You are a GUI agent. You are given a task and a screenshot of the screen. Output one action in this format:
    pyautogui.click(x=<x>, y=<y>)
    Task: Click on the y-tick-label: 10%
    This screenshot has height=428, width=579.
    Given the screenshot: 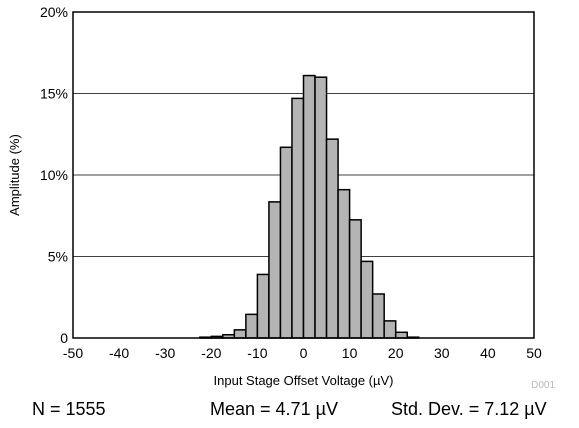 What is the action you would take?
    pyautogui.click(x=54, y=175)
    